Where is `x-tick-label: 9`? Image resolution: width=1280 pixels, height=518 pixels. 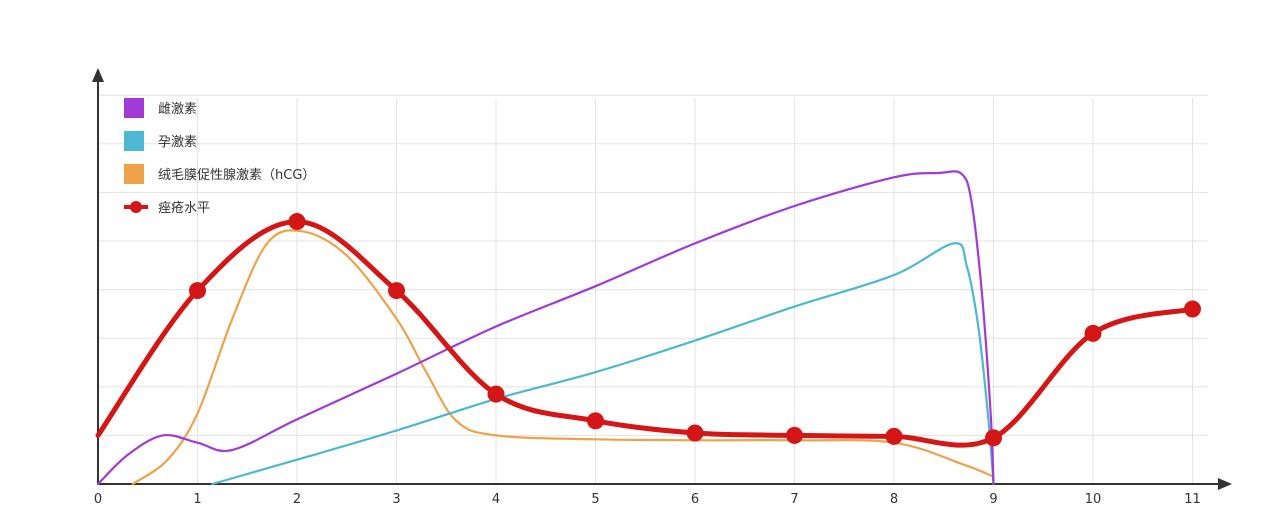
x-tick-label: 9 is located at coordinates (993, 499).